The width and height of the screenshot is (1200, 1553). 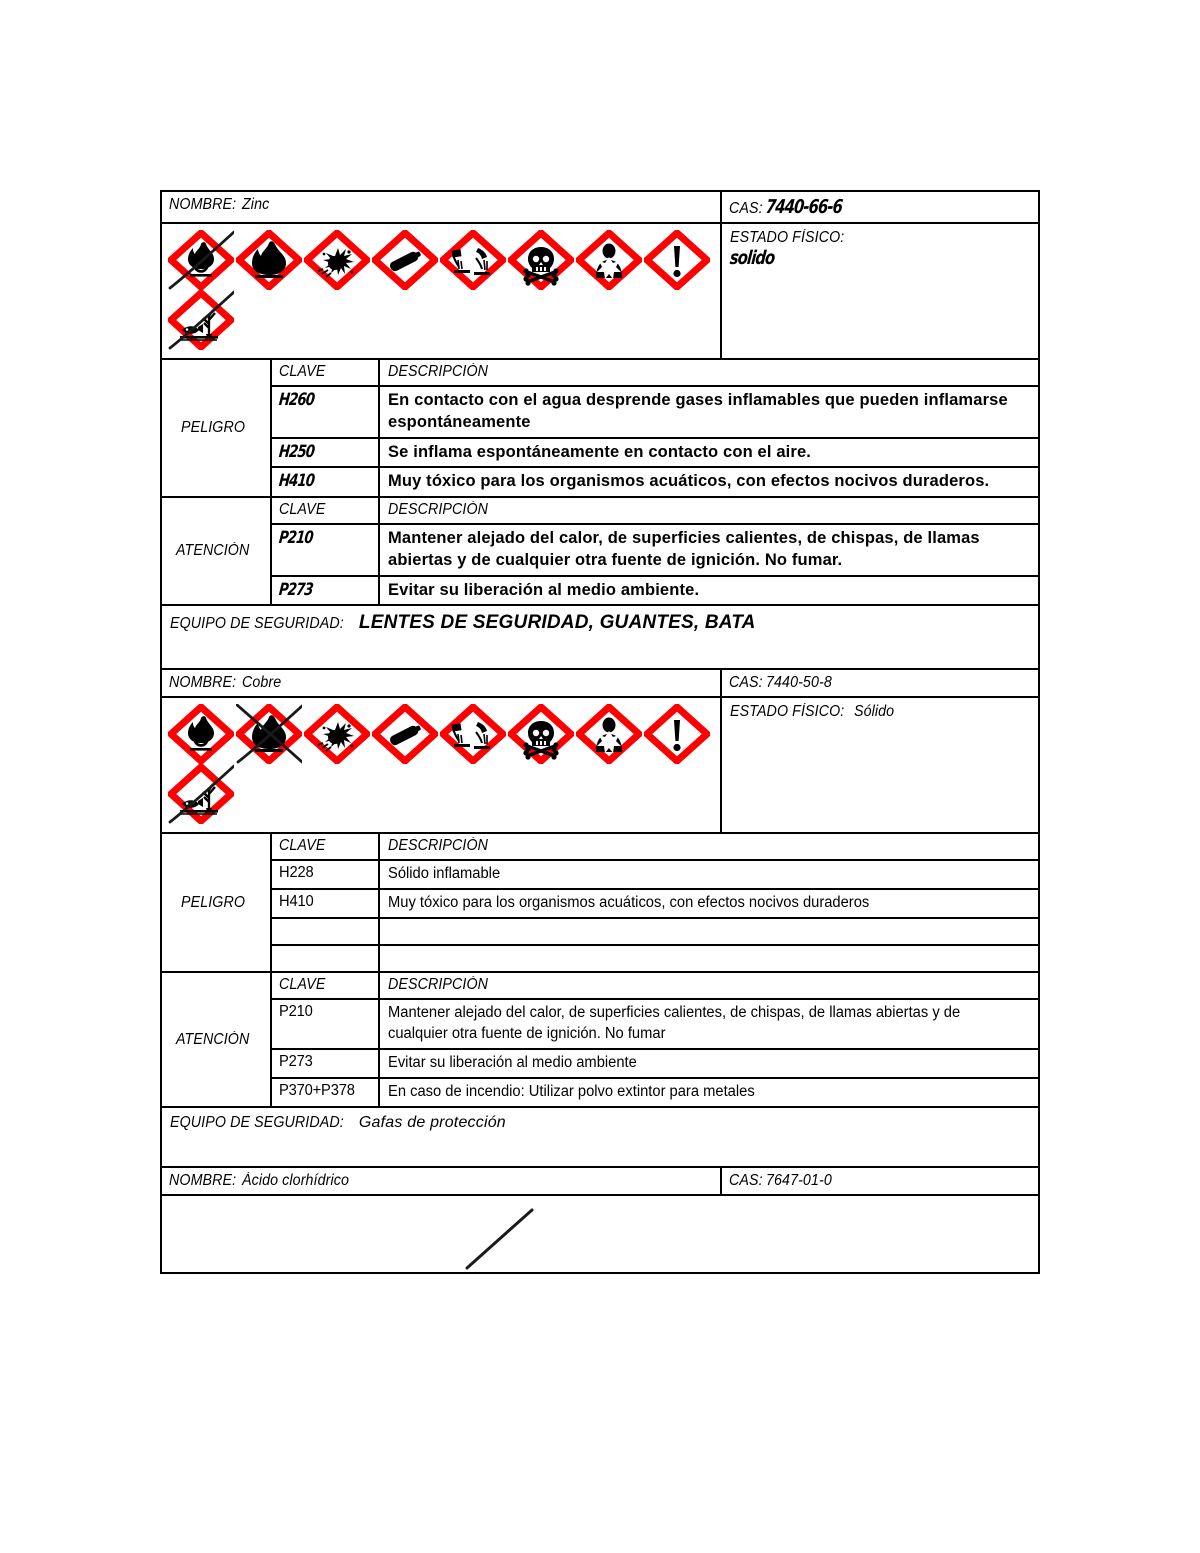 What do you see at coordinates (296, 1180) in the screenshot?
I see `nombre-value: Ácido clorhídrico` at bounding box center [296, 1180].